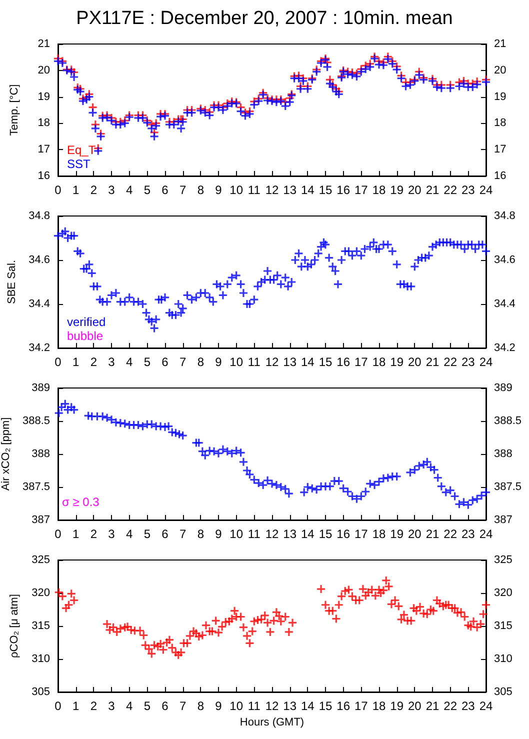 Image resolution: width=529 pixels, height=739 pixels. I want to click on y-tick-label: 18, so click(44, 123).